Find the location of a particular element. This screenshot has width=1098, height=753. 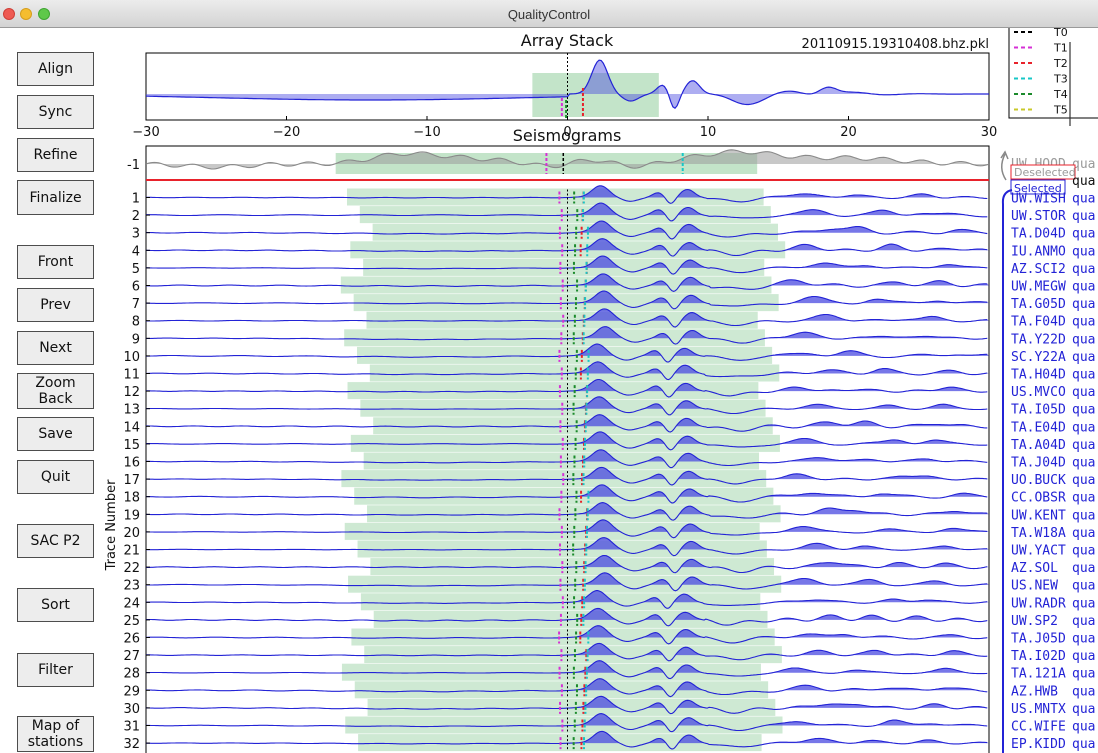

stack-time-window is located at coordinates (595, 95).